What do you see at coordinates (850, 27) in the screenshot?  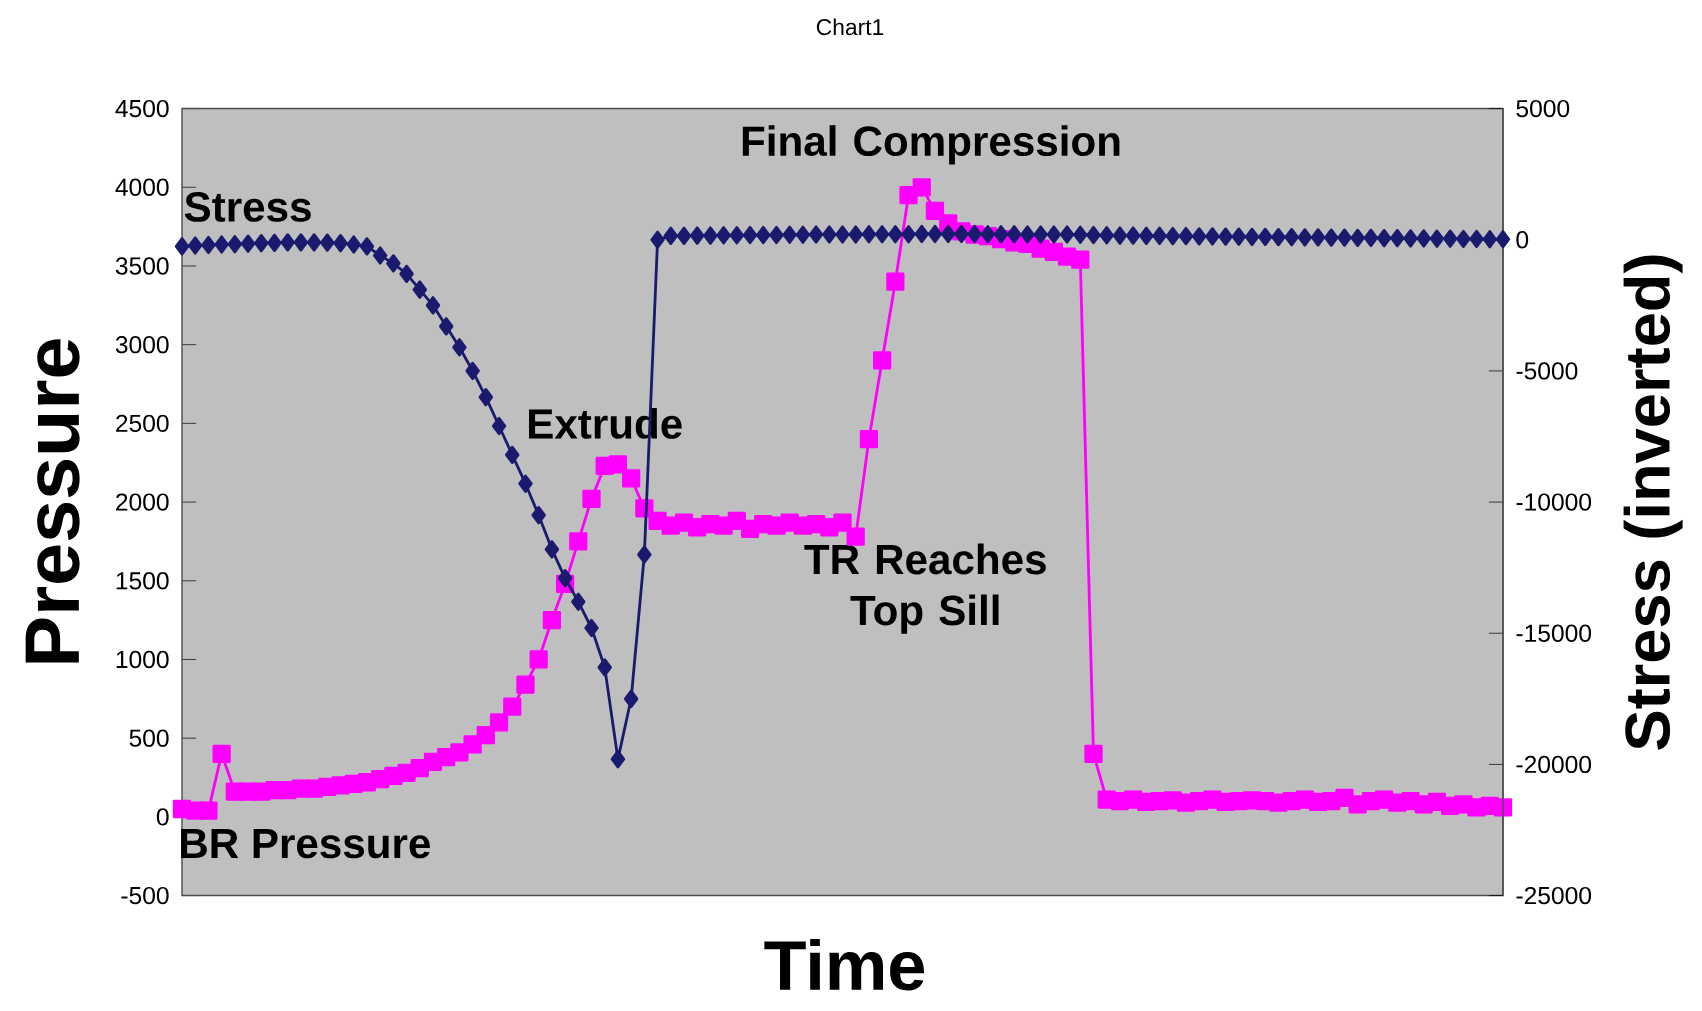 I see `chart-title: Chart1` at bounding box center [850, 27].